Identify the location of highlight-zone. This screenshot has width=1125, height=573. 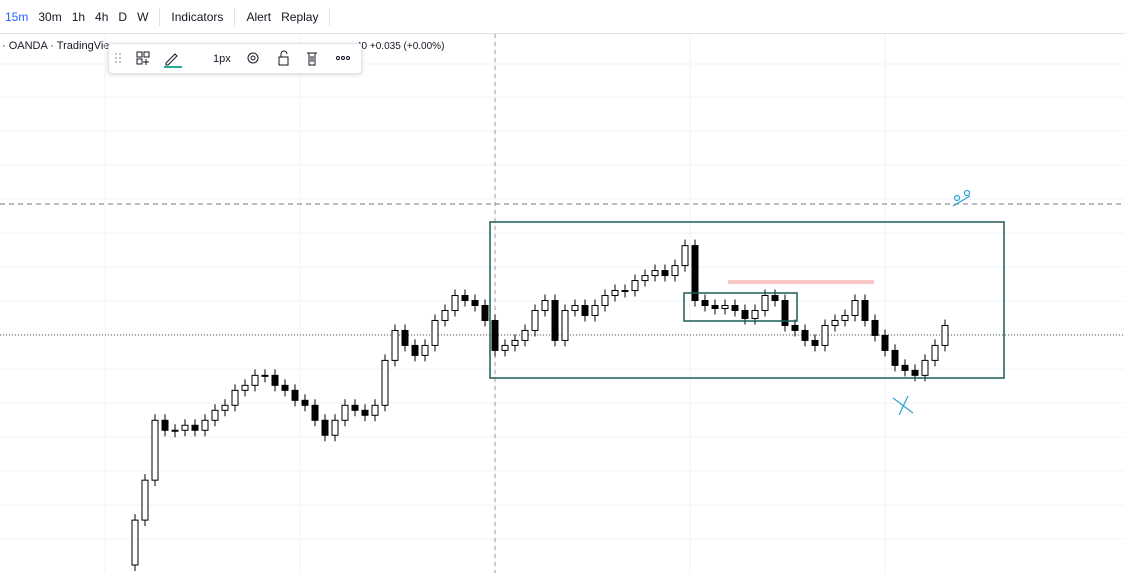
(801, 282).